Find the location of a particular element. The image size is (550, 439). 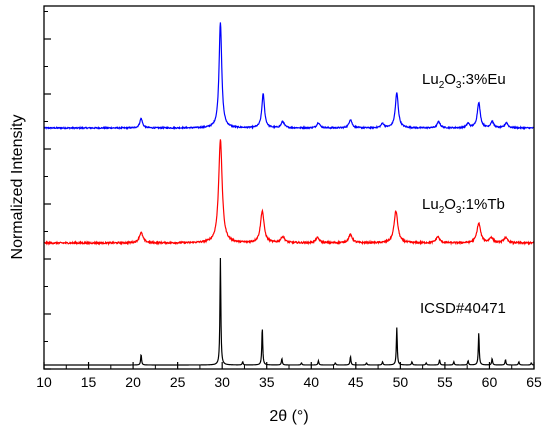

series-label-3: ICSD#40471 is located at coordinates (463, 308).